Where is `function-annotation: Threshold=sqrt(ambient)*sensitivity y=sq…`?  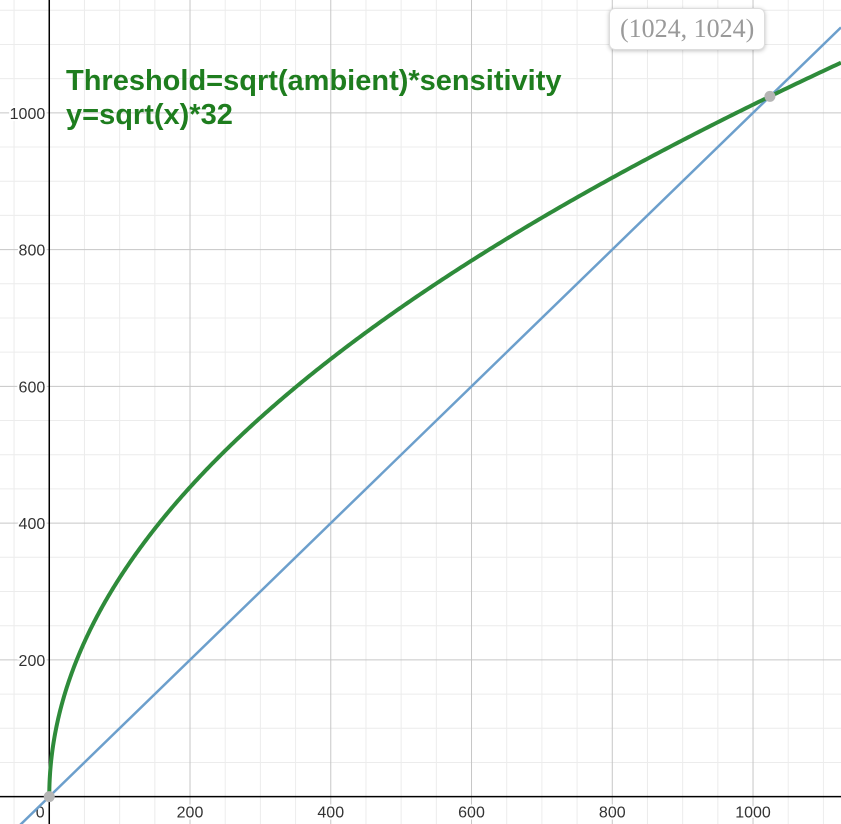 function-annotation: Threshold=sqrt(ambient)*sensitivity y=sq… is located at coordinates (314, 98).